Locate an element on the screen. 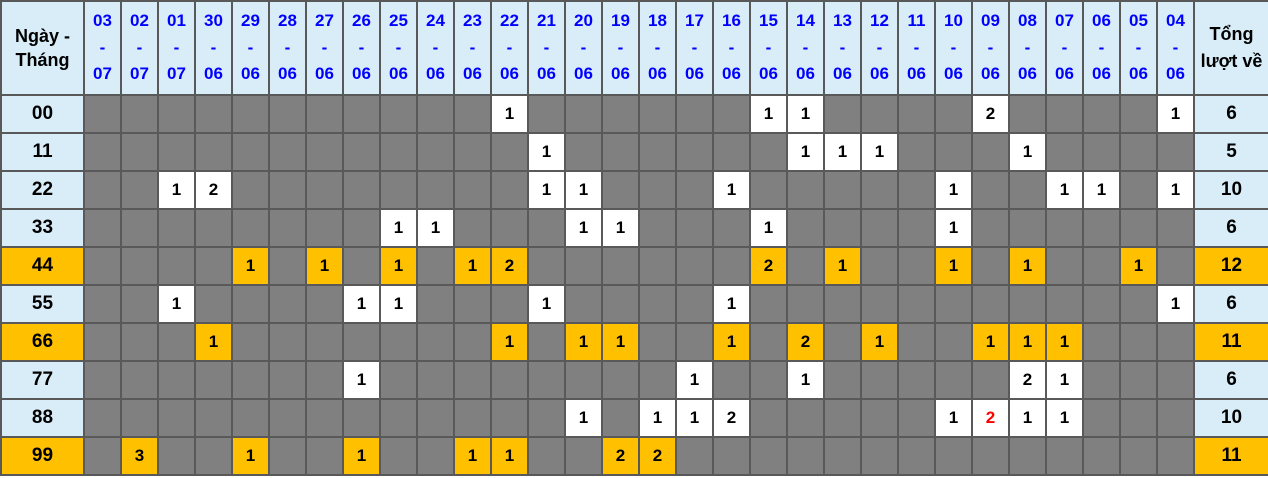 This screenshot has width=1268, height=478. table-row: 88 1 1 1 2 1 2 1 1 10 is located at coordinates (634, 418).